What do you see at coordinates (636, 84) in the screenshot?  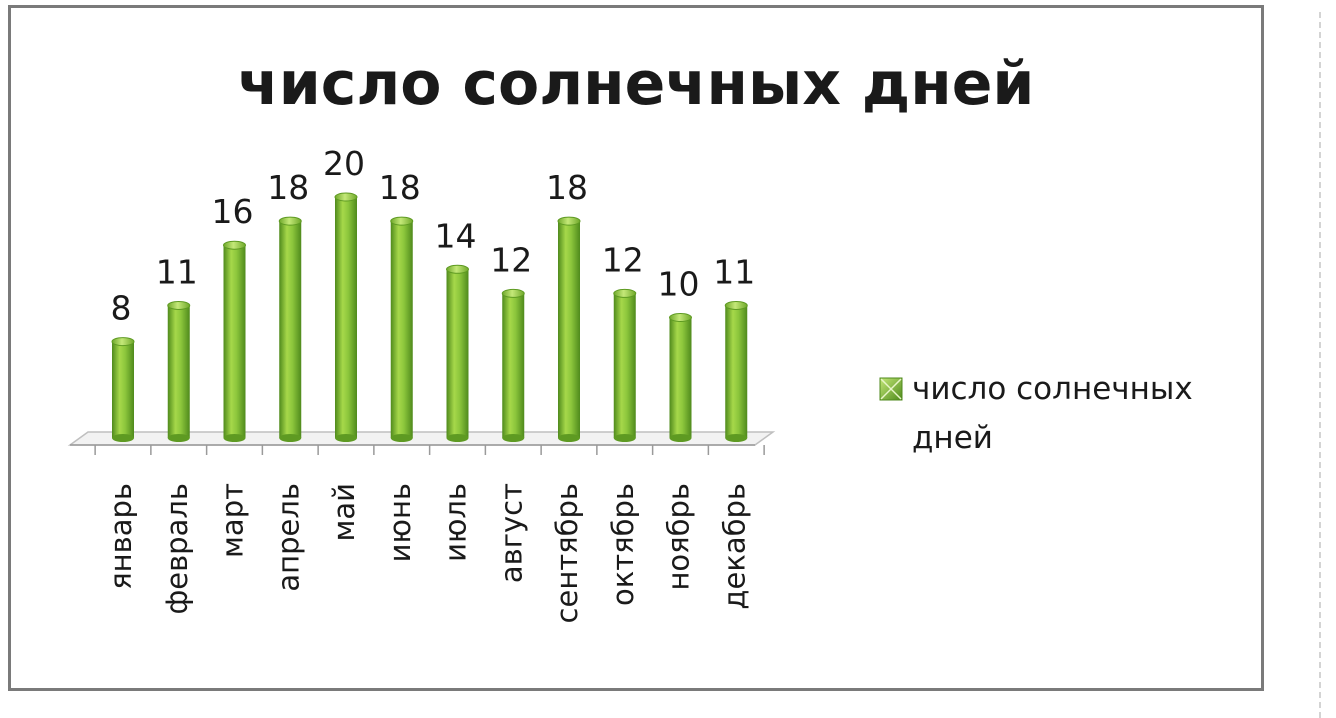 I see `chart-title: число солнечных дней` at bounding box center [636, 84].